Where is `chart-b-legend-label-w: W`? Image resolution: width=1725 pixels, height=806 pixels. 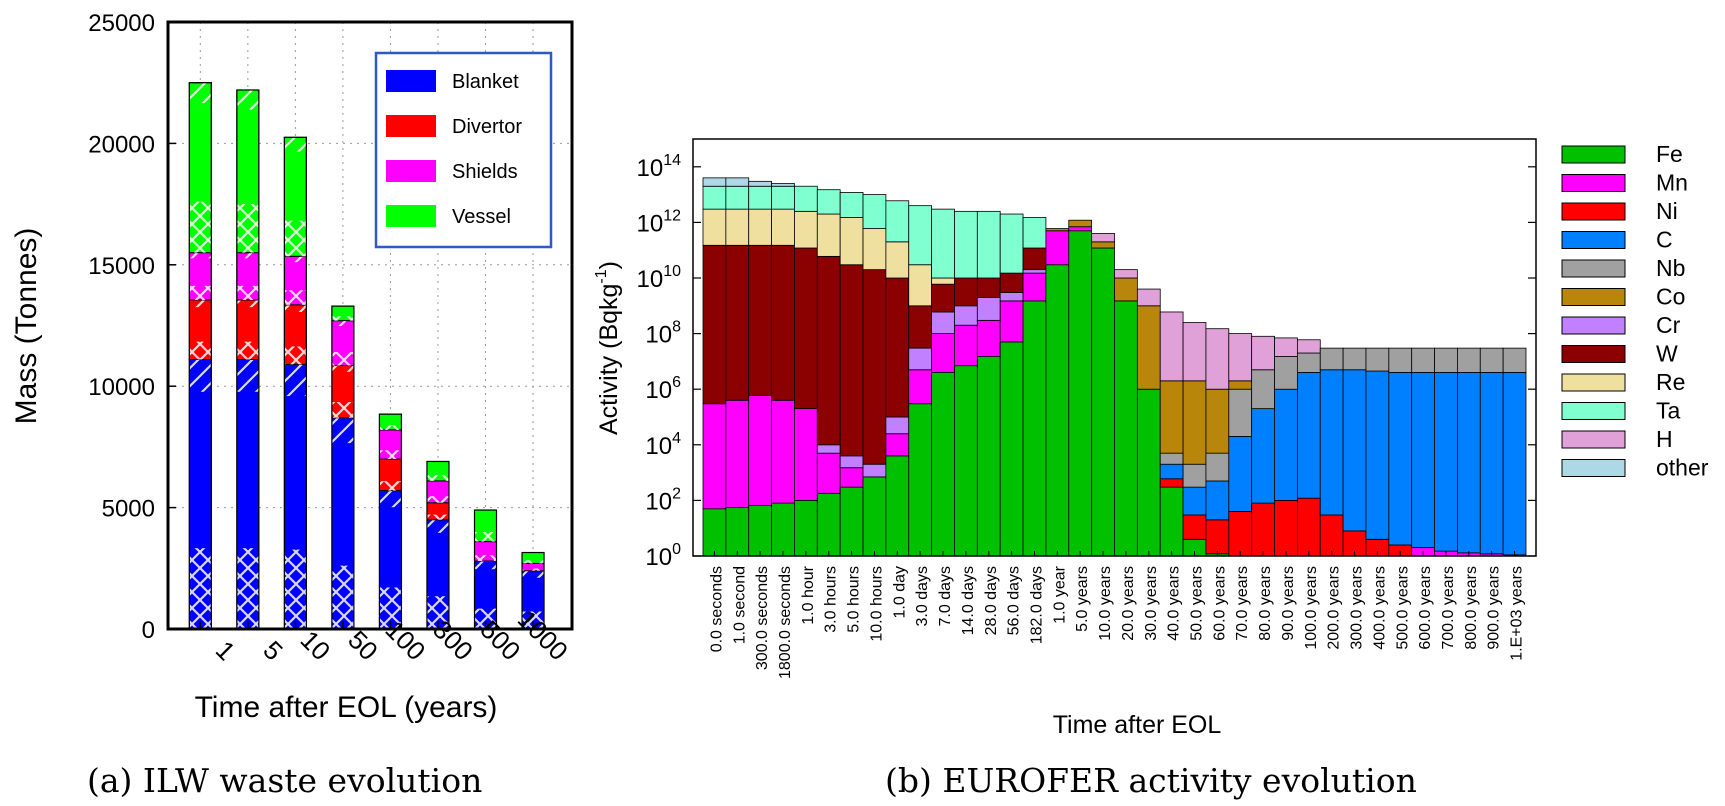 chart-b-legend-label-w: W is located at coordinates (1667, 354).